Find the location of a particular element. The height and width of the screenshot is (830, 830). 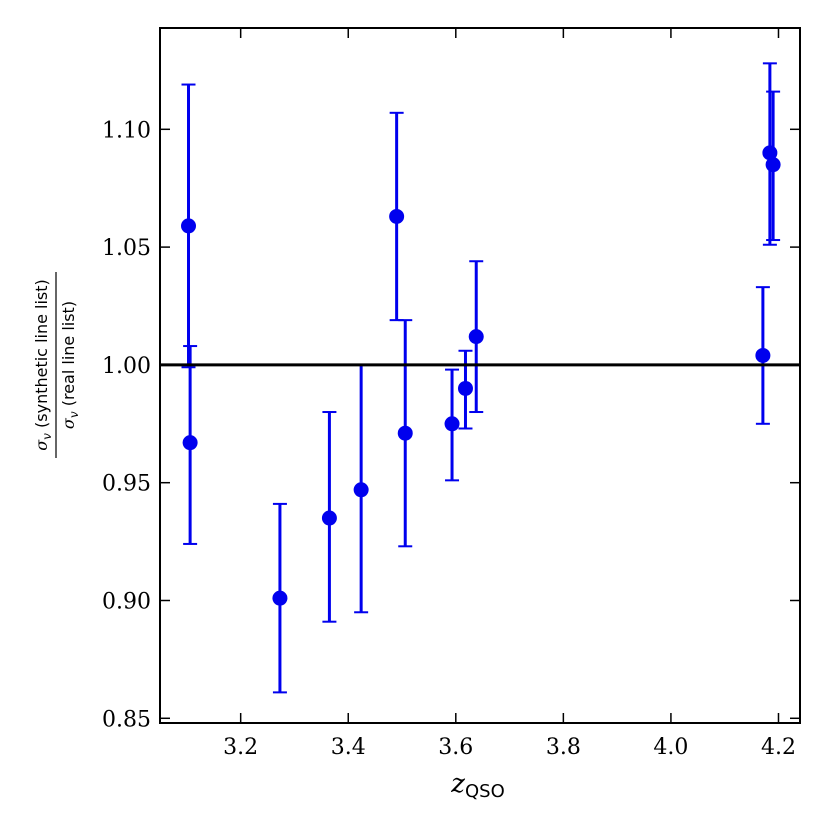

x-axis-label: zQSO is located at coordinates (477, 785).